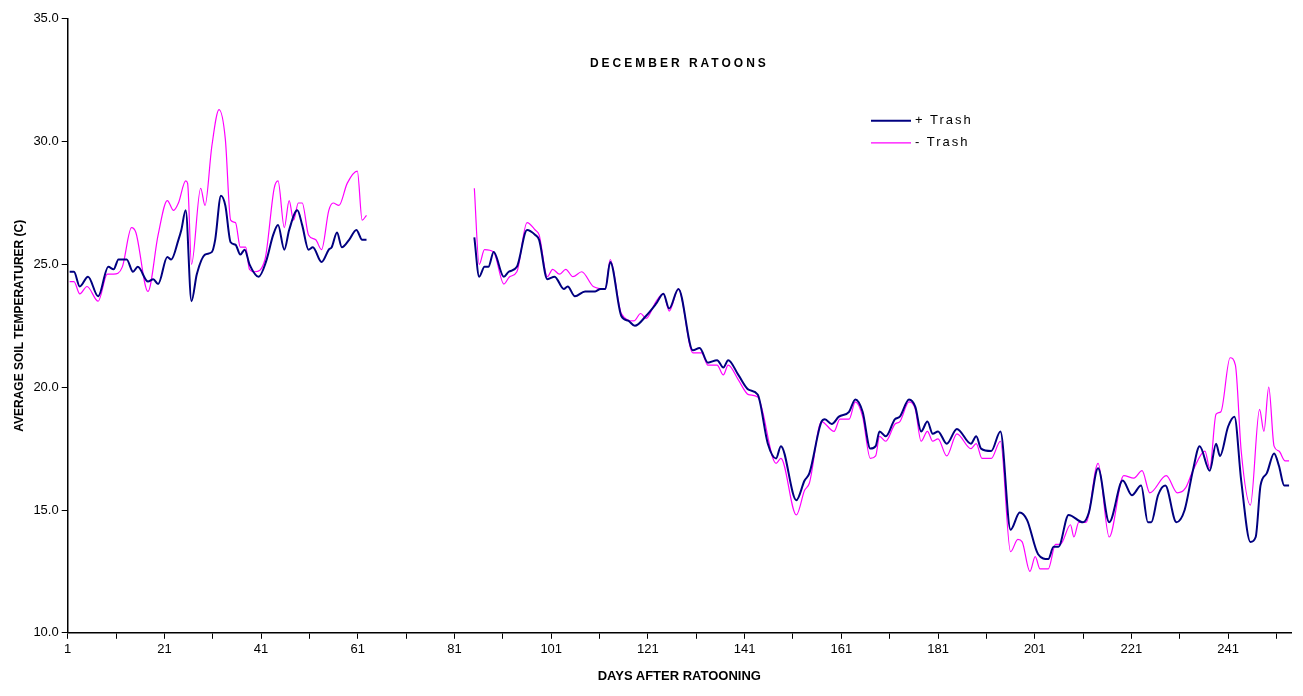  I want to click on text: DECEMBER RATOONS, so click(679, 62).